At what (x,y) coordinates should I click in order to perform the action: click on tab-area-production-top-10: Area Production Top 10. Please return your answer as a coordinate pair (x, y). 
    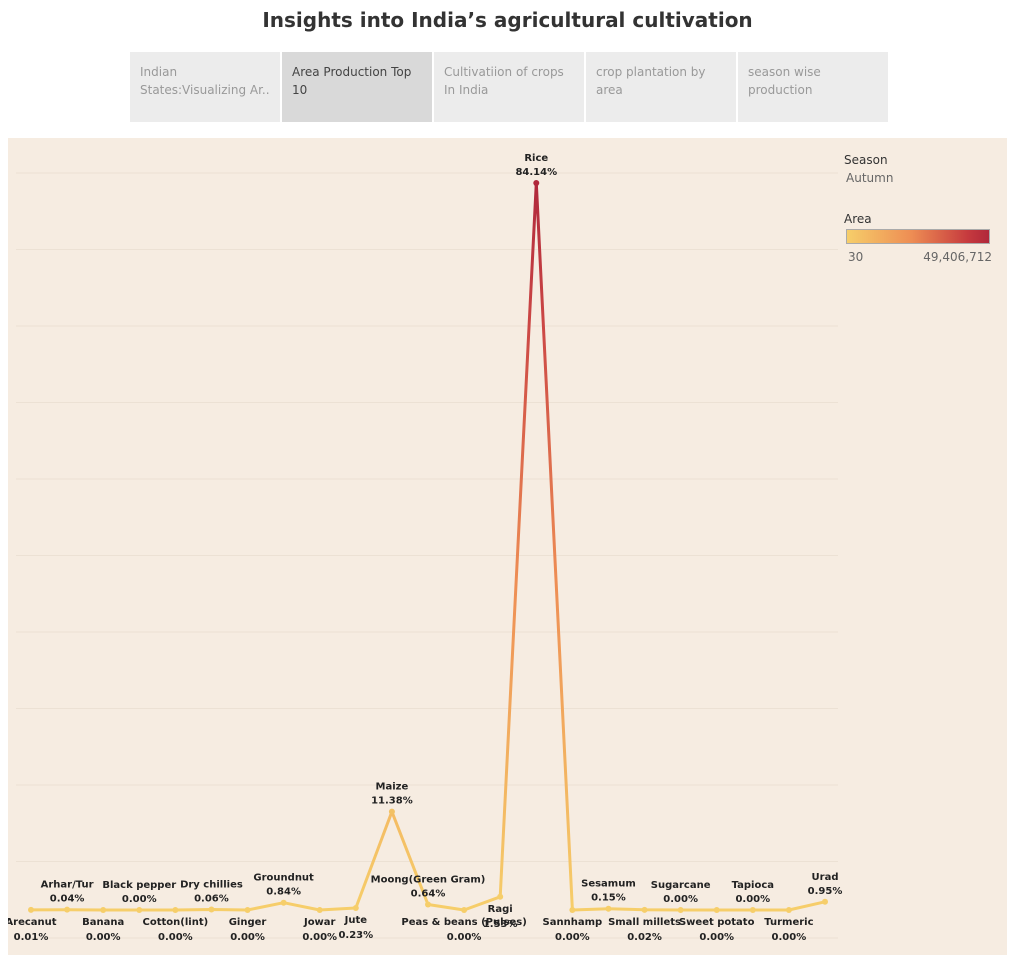
    Looking at the image, I should click on (357, 87).